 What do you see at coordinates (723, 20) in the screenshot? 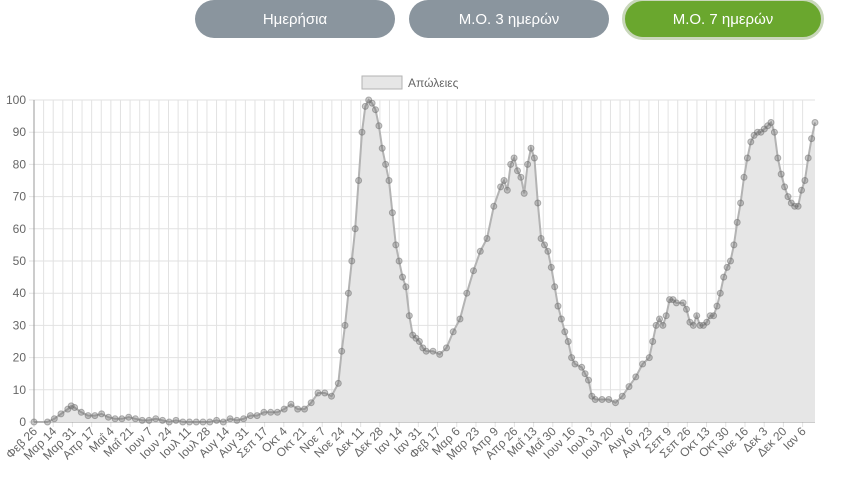
I see `seven-day-average-button: Μ.Ο. 7 ημερών` at bounding box center [723, 20].